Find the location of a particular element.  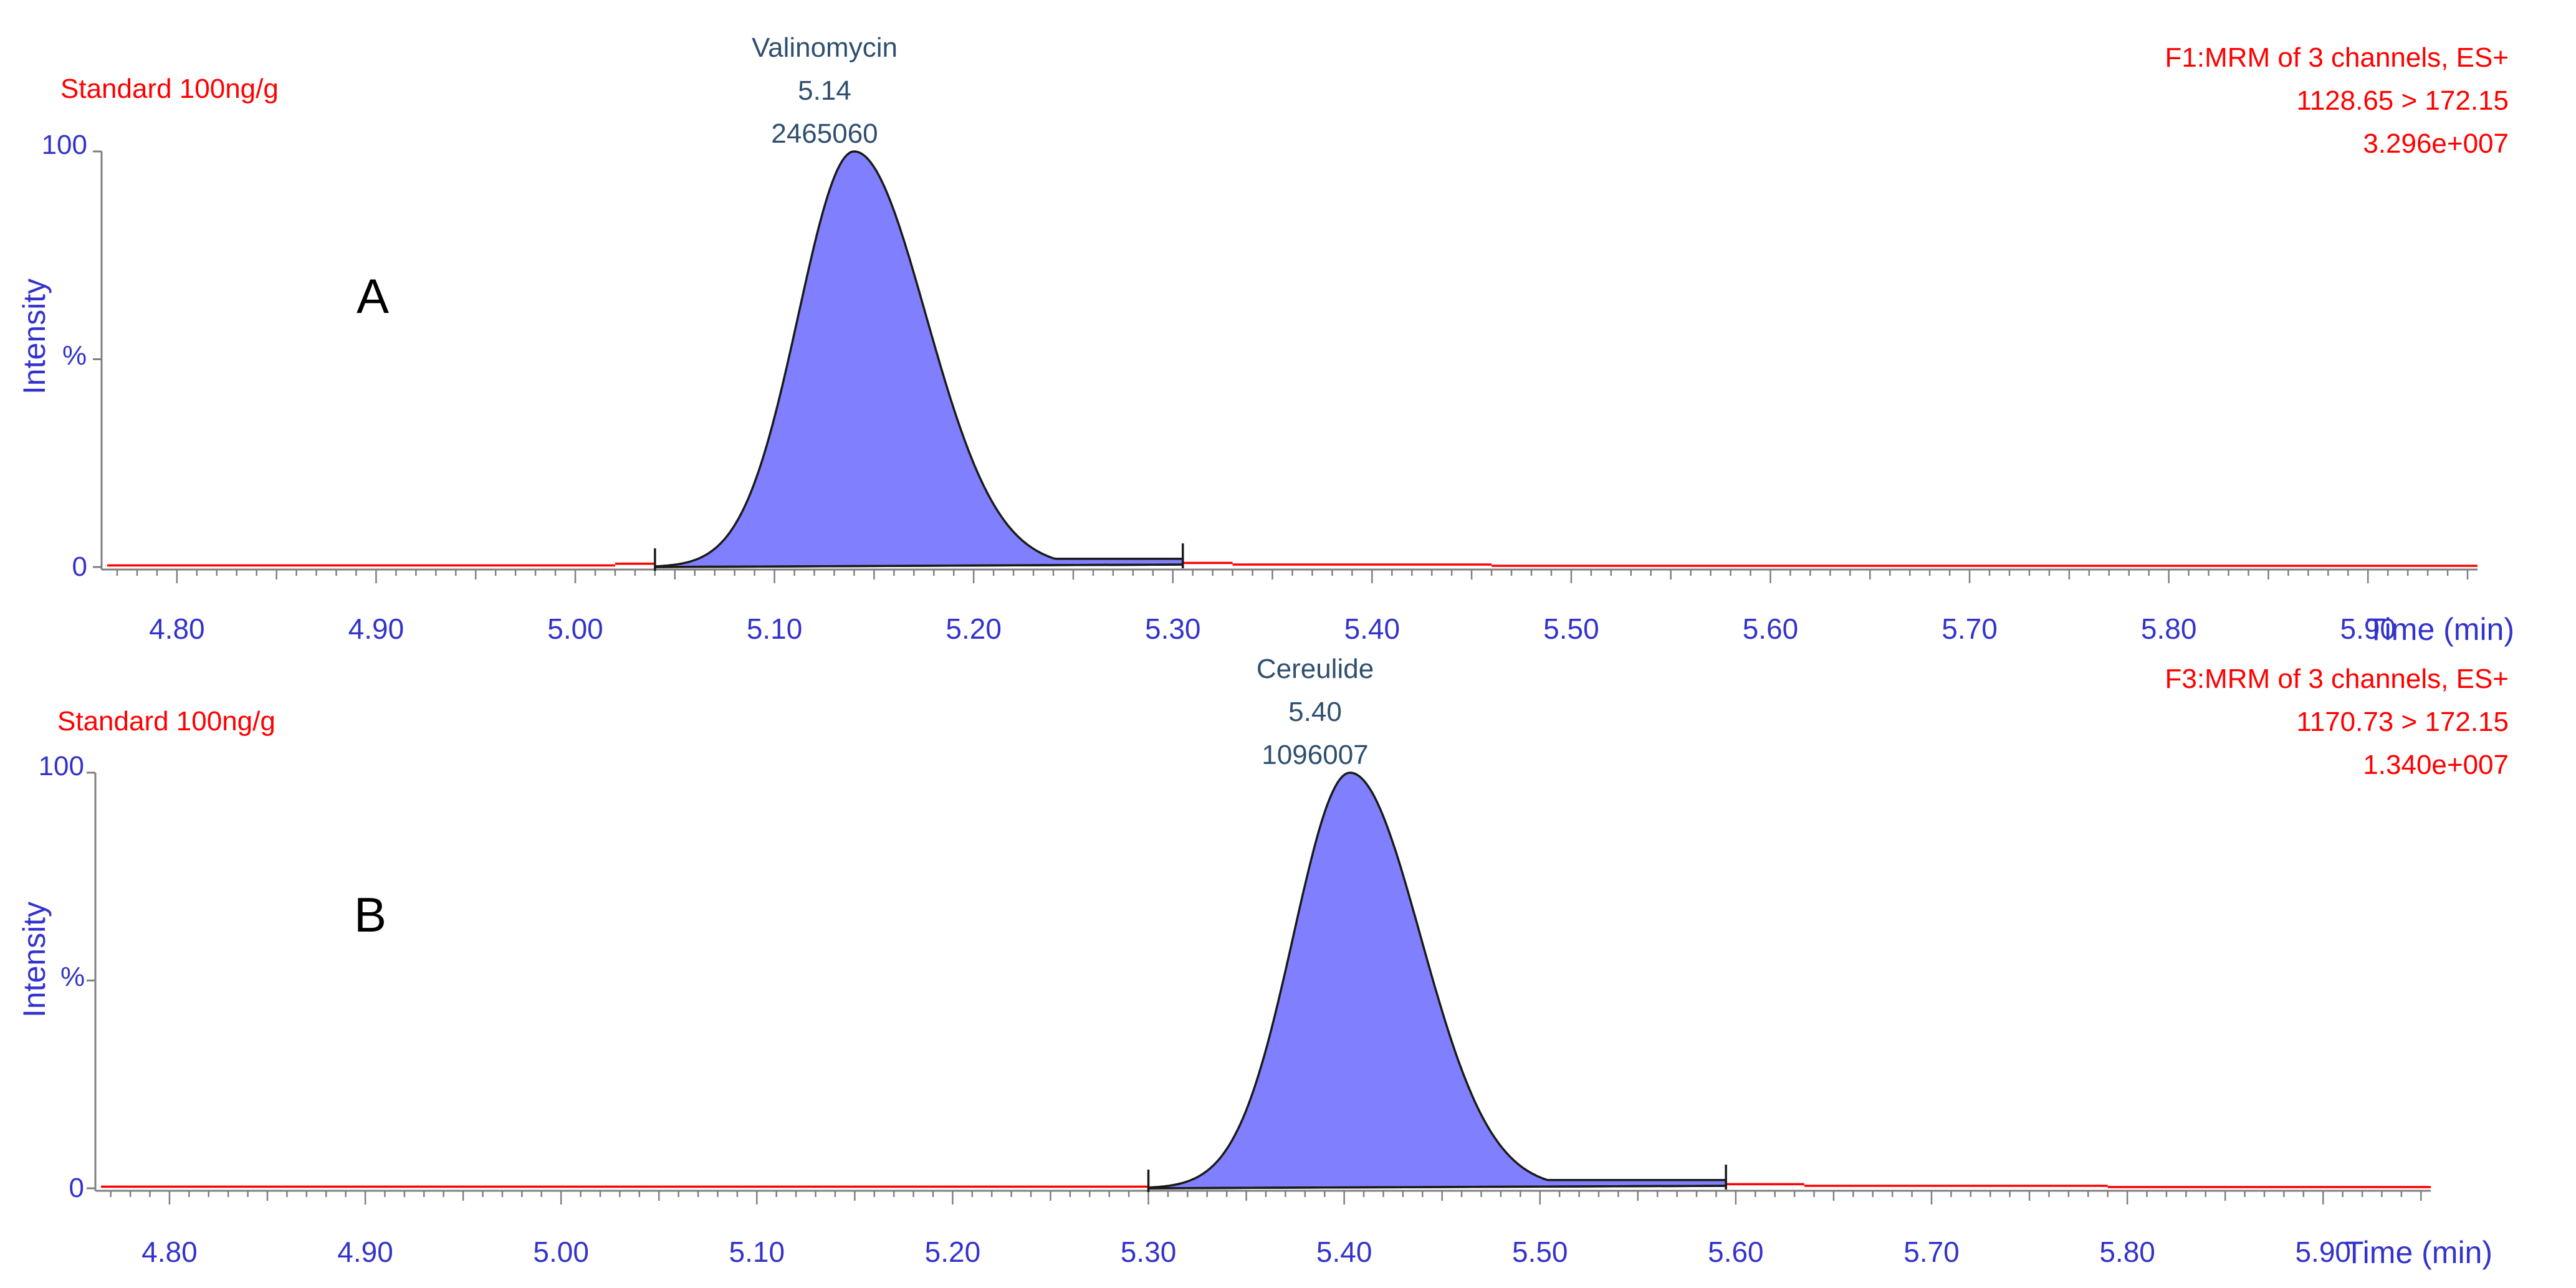

max-intensity-label: 1.340e+007 is located at coordinates (2436, 765).